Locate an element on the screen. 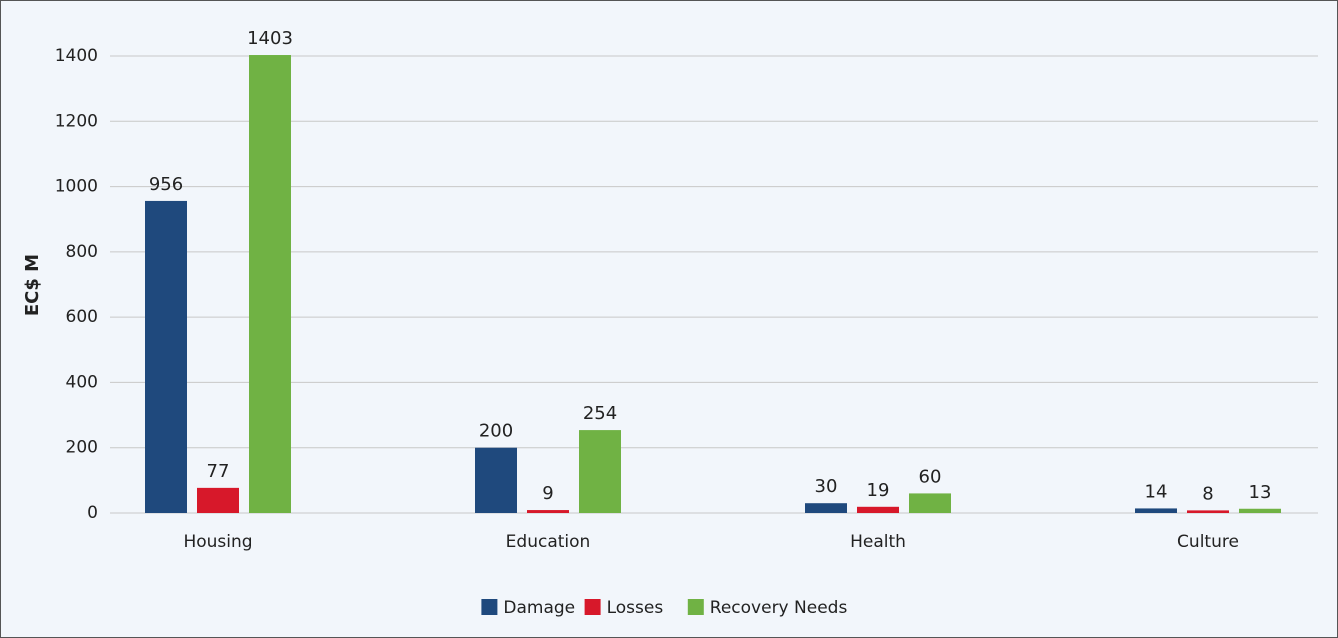  data-label: 956 is located at coordinates (166, 184).